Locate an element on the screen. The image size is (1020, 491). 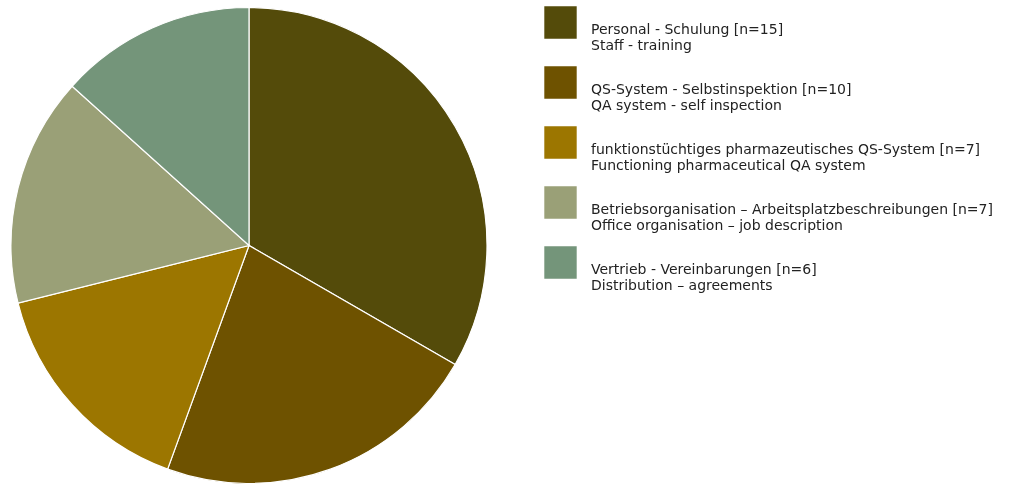
legend-label: Vertrieb - Vereinbarungen [n=6] Distribution – agreements is located at coordinates (704, 276).